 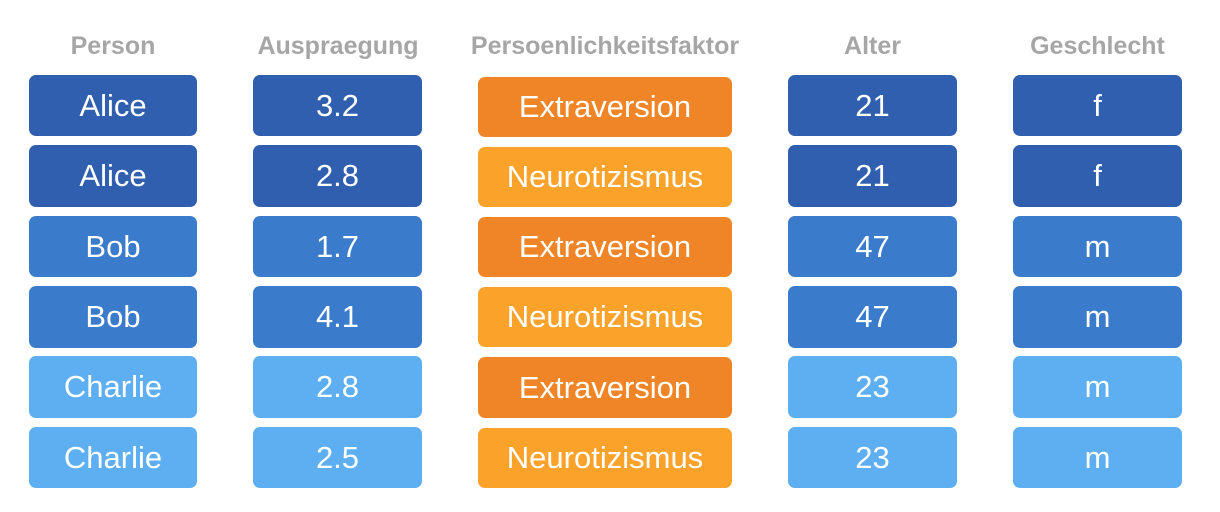 I want to click on header-gender: Geschlecht, so click(x=1097, y=46).